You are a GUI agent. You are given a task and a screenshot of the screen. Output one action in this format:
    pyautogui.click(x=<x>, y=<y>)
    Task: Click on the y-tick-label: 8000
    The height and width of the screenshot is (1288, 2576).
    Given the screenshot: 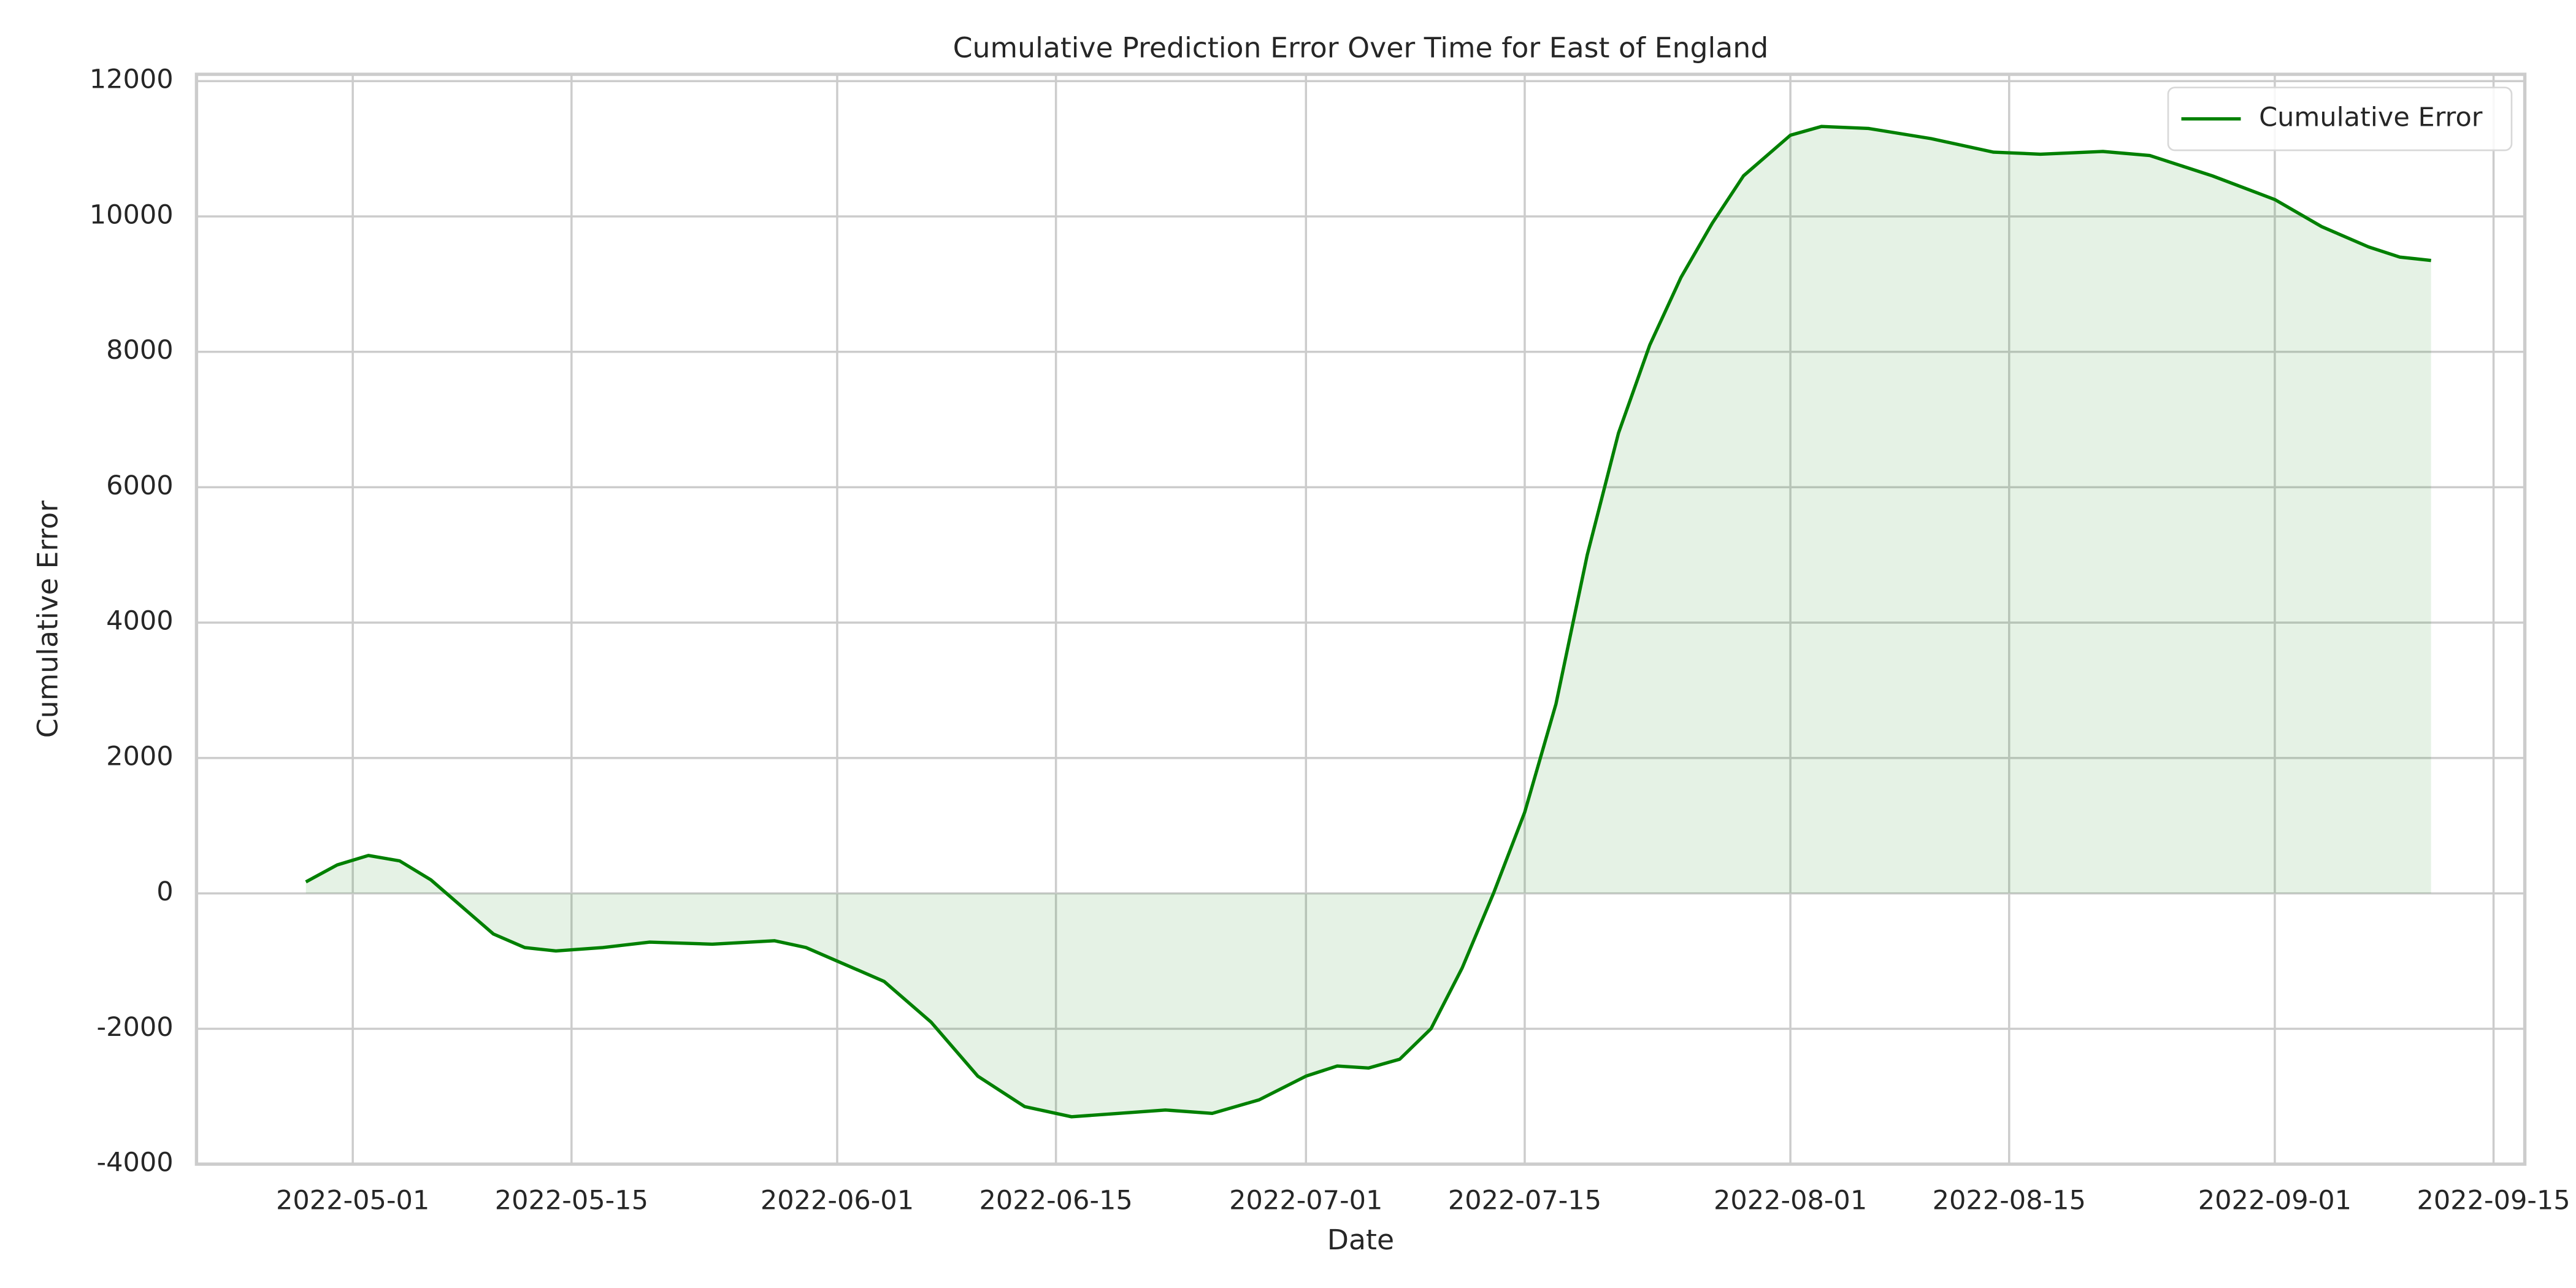 What is the action you would take?
    pyautogui.click(x=140, y=350)
    